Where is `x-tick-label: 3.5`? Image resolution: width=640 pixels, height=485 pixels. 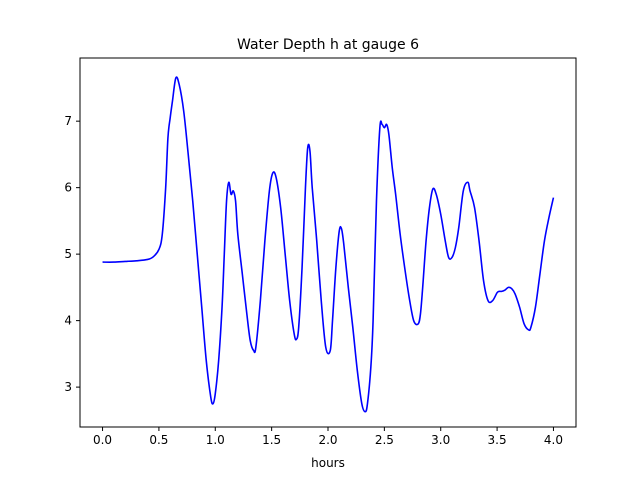
x-tick-label: 3.5 is located at coordinates (497, 440).